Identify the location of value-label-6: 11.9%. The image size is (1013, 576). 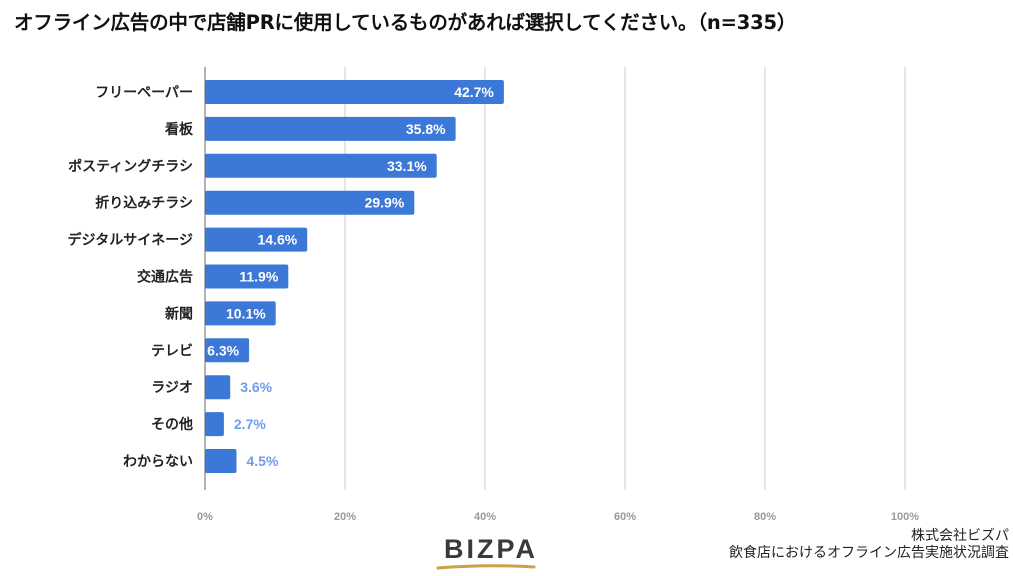
(258, 277).